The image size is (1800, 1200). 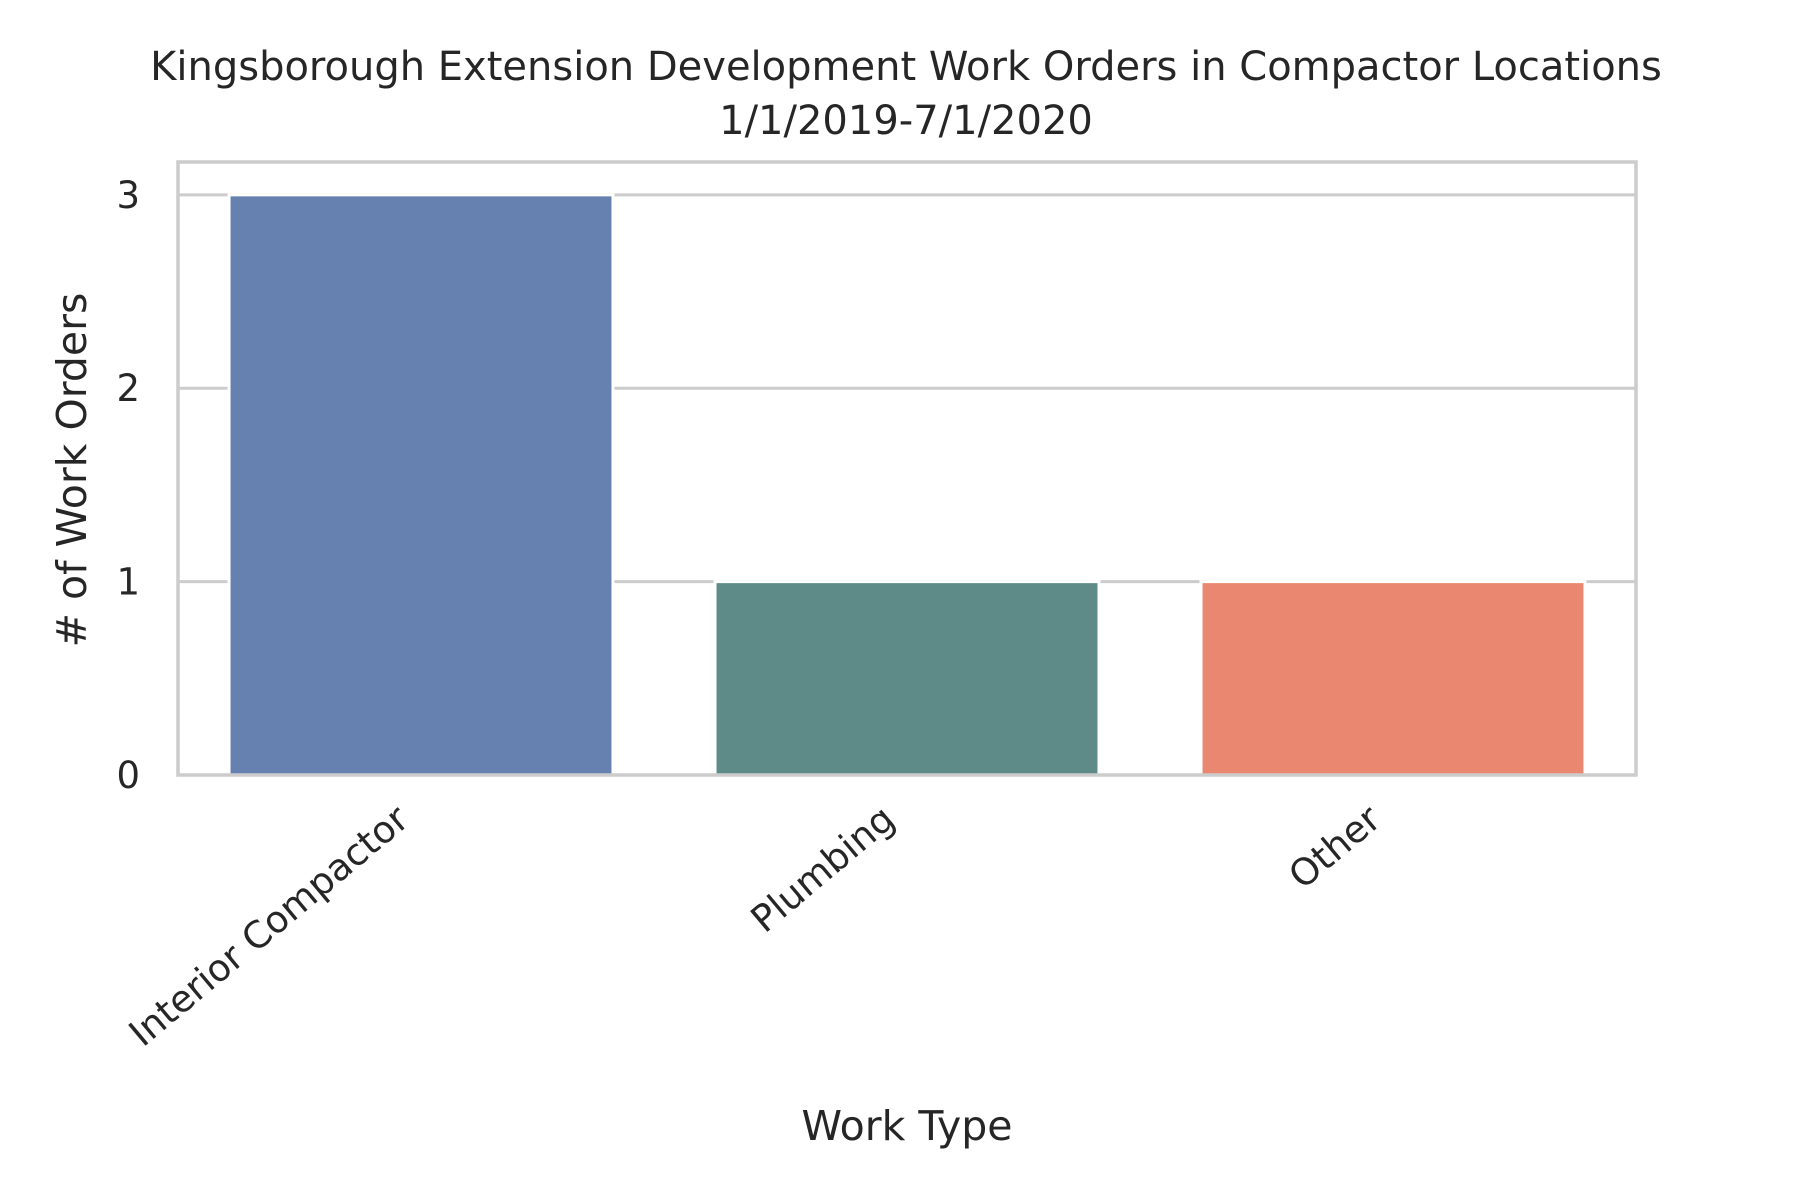 What do you see at coordinates (823, 869) in the screenshot?
I see `x-tick-label-plumbing: Plumbing` at bounding box center [823, 869].